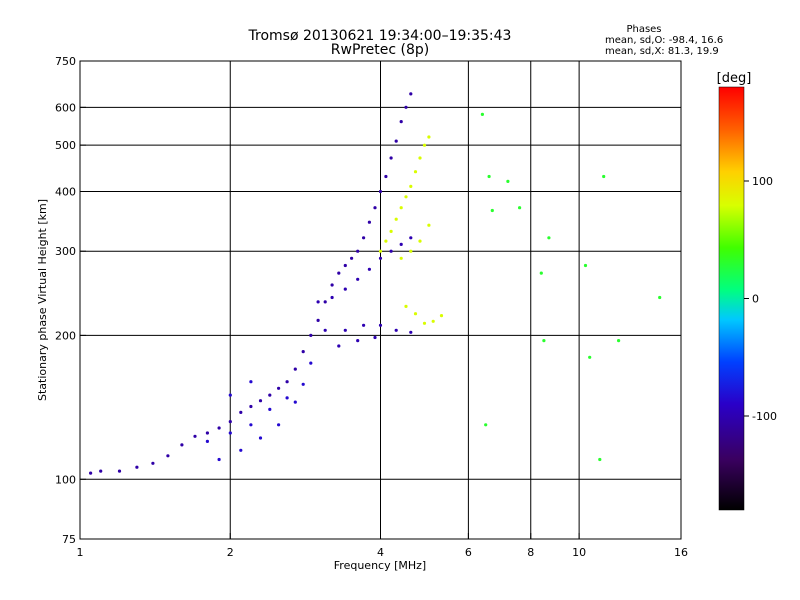 This screenshot has height=600, width=800. What do you see at coordinates (42, 300) in the screenshot?
I see `y-axis-label: Stationary phase Virtual Height [km]` at bounding box center [42, 300].